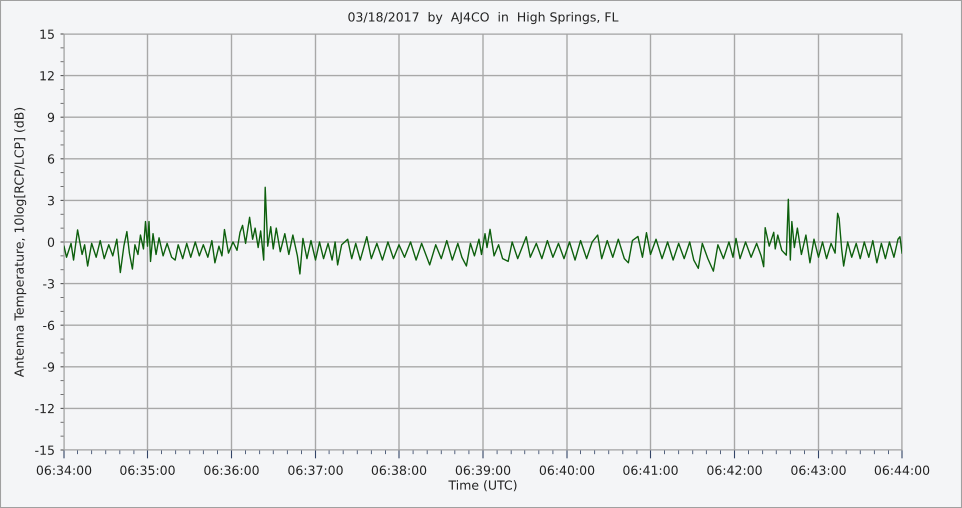 Image resolution: width=962 pixels, height=508 pixels. I want to click on x-axis-title: Time (UTC), so click(482, 486).